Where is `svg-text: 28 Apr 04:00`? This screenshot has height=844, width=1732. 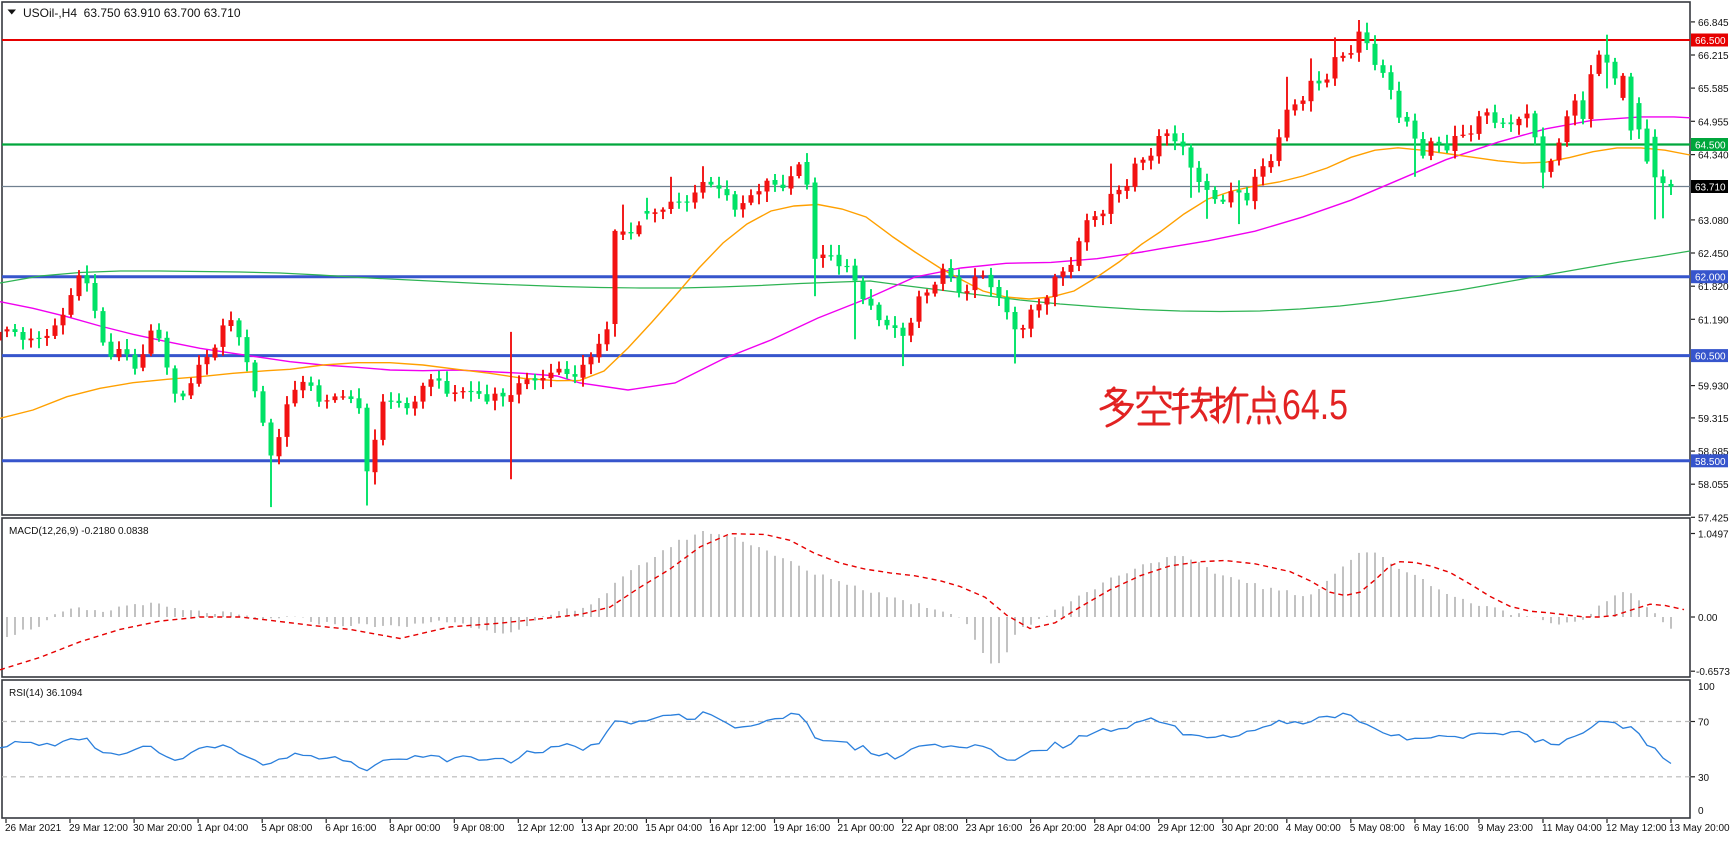
svg-text: 28 Apr 04:00 is located at coordinates (1122, 828).